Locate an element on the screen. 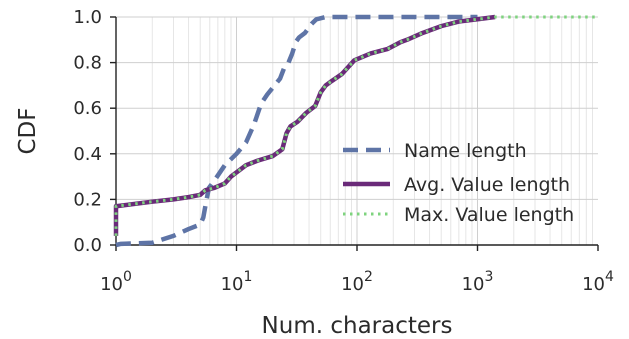  x-tick-label: 10¹ is located at coordinates (237, 282).